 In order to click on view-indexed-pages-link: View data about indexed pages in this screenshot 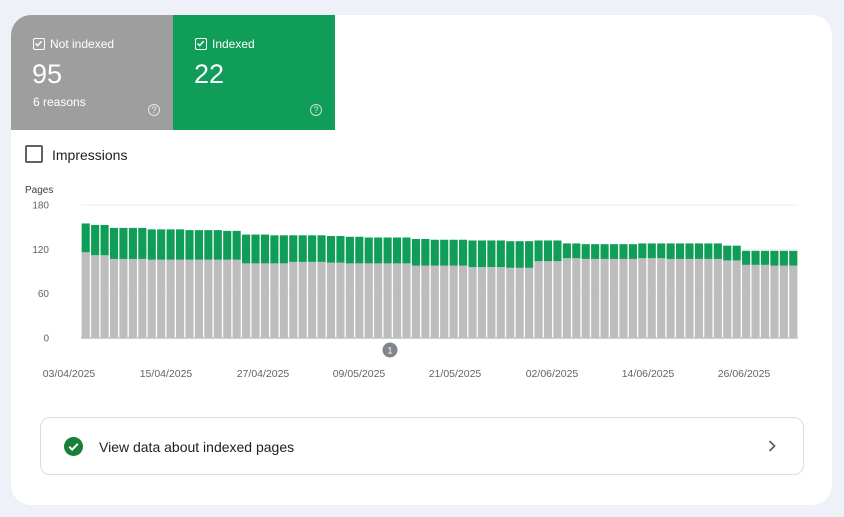, I will do `click(422, 446)`.